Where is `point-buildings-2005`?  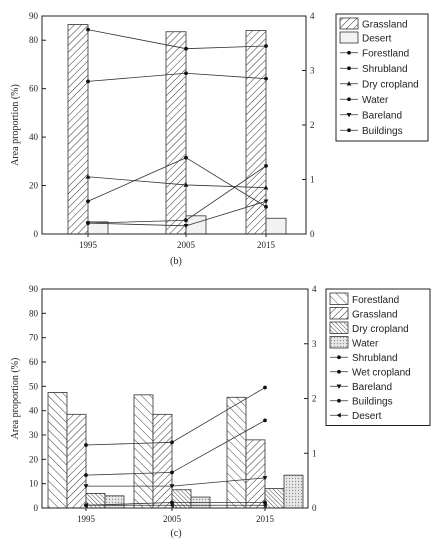
point-buildings-2005 is located at coordinates (186, 220).